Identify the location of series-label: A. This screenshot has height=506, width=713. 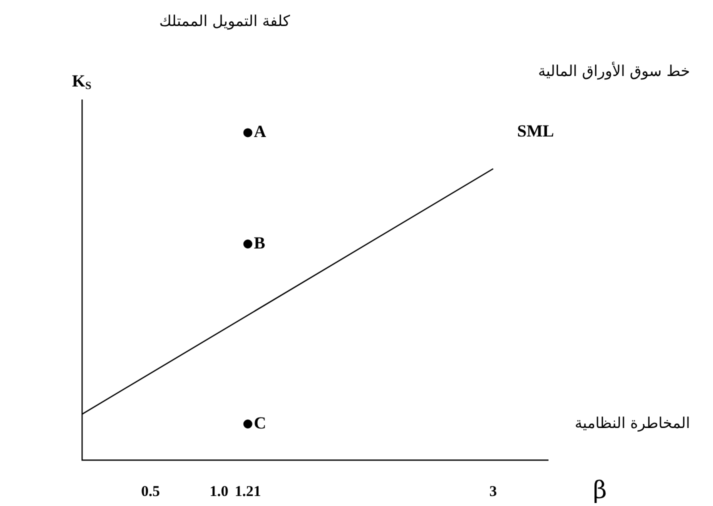
(260, 132).